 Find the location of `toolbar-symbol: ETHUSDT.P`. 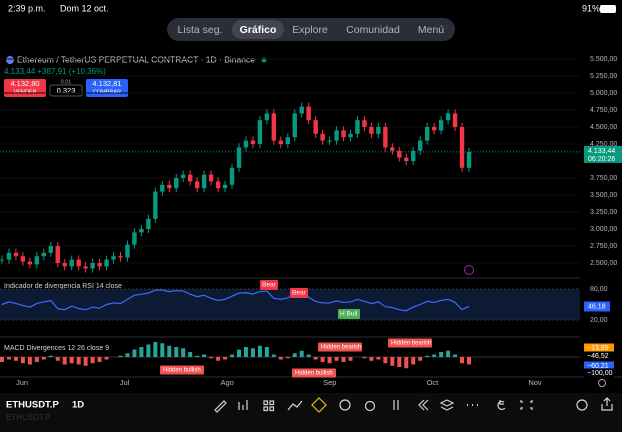

toolbar-symbol: ETHUSDT.P is located at coordinates (32, 405).